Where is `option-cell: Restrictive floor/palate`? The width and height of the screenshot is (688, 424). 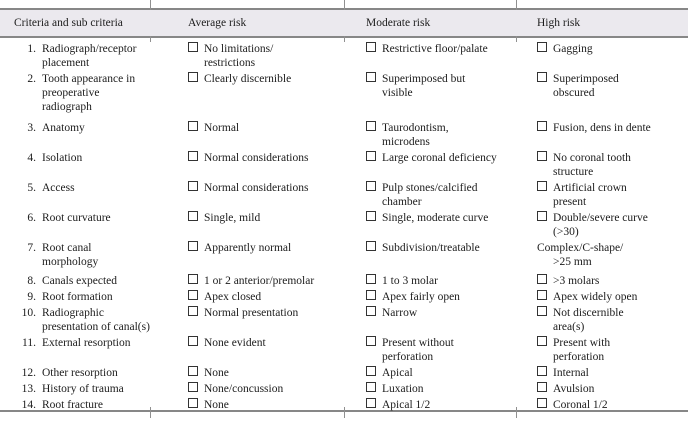 option-cell: Restrictive floor/palate is located at coordinates (431, 56).